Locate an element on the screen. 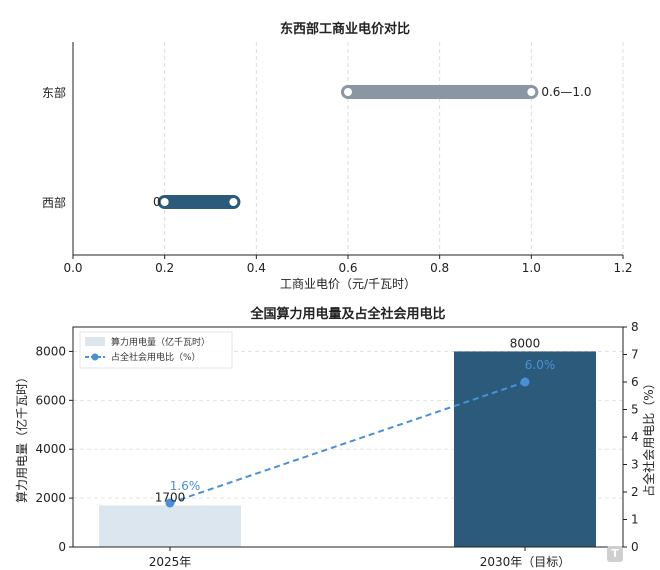  chart2-legend: 算力用电量（亿千瓦时） 占全社会用电比（%） is located at coordinates (156, 350).